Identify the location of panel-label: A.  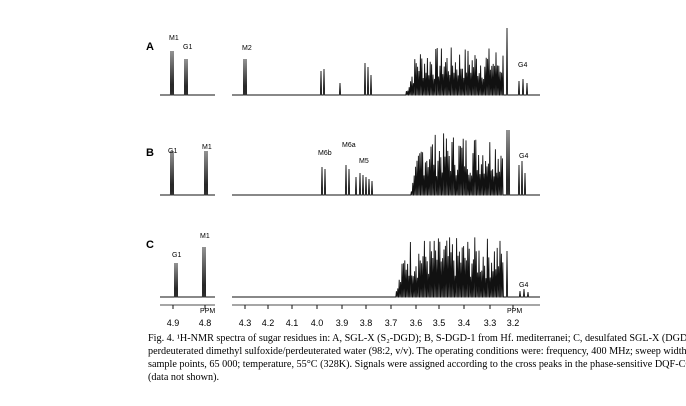
(150, 47).